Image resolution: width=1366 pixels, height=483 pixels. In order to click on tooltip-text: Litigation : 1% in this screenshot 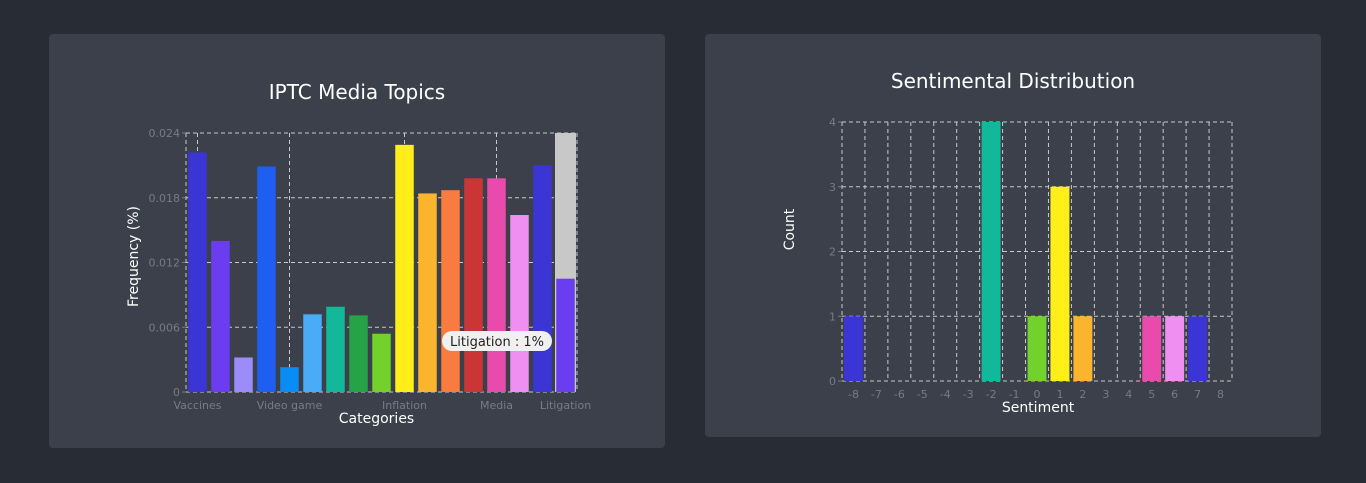, I will do `click(497, 342)`.